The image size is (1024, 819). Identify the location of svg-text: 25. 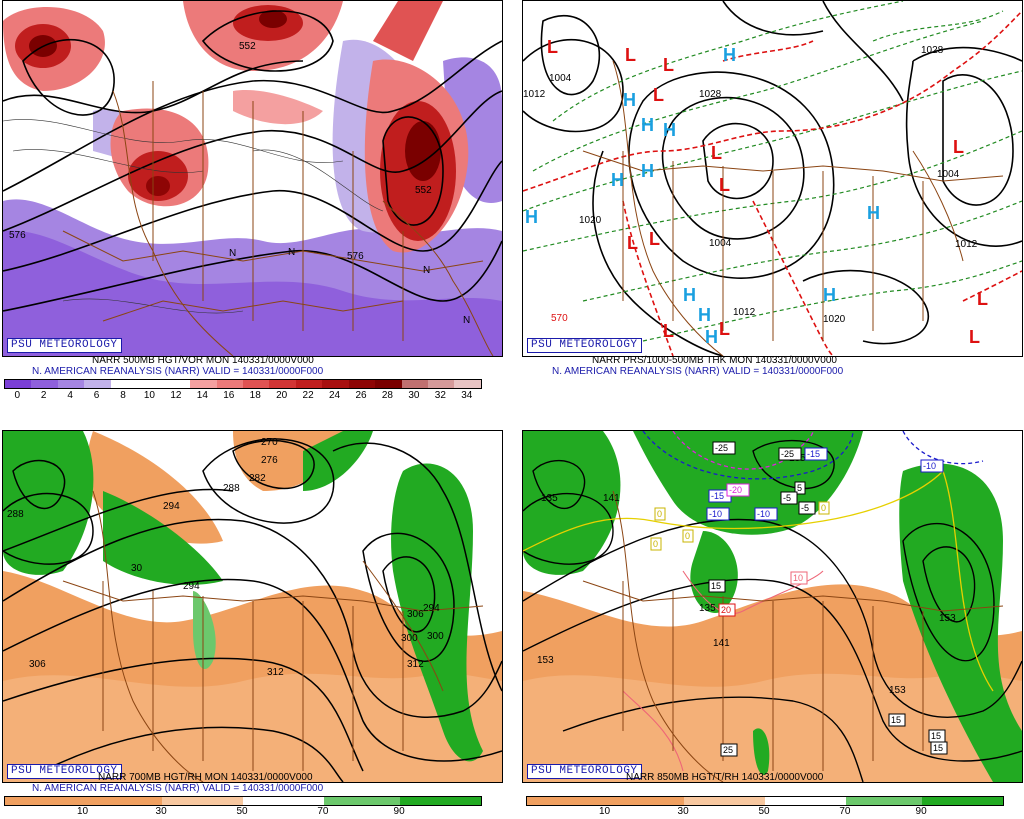
(728, 750).